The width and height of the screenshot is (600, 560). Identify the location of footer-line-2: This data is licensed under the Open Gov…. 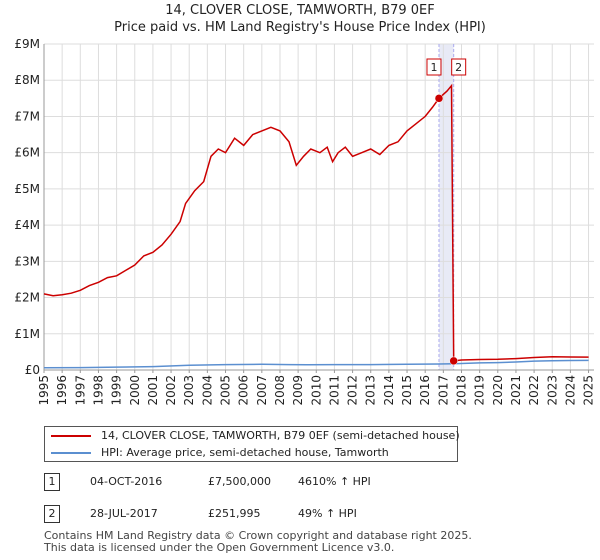
(219, 547).